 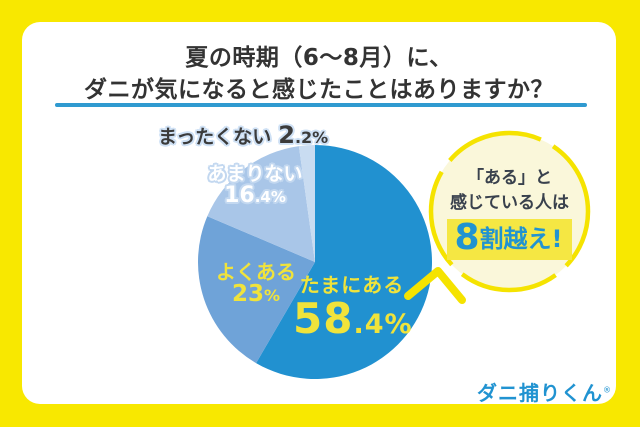 I want to click on pie-label-yokuaru-value: 23, so click(x=247, y=294).